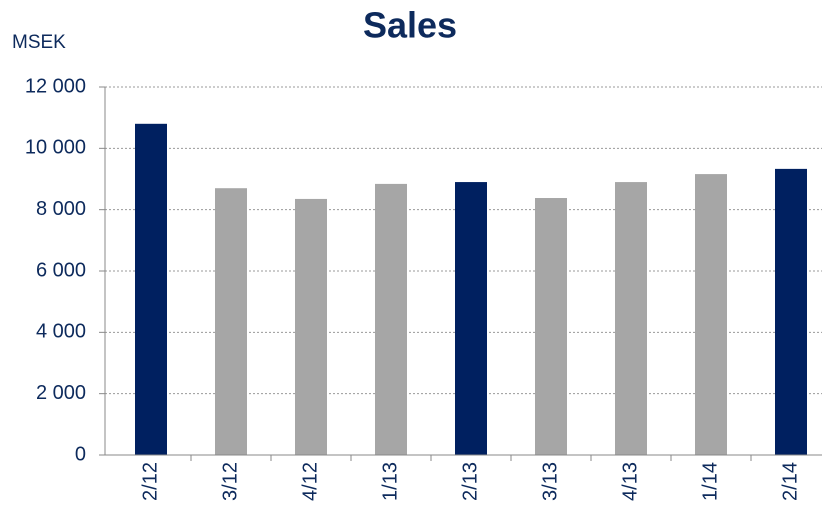  Describe the element at coordinates (61, 209) in the screenshot. I see `y-tick-label: 8 000` at that location.